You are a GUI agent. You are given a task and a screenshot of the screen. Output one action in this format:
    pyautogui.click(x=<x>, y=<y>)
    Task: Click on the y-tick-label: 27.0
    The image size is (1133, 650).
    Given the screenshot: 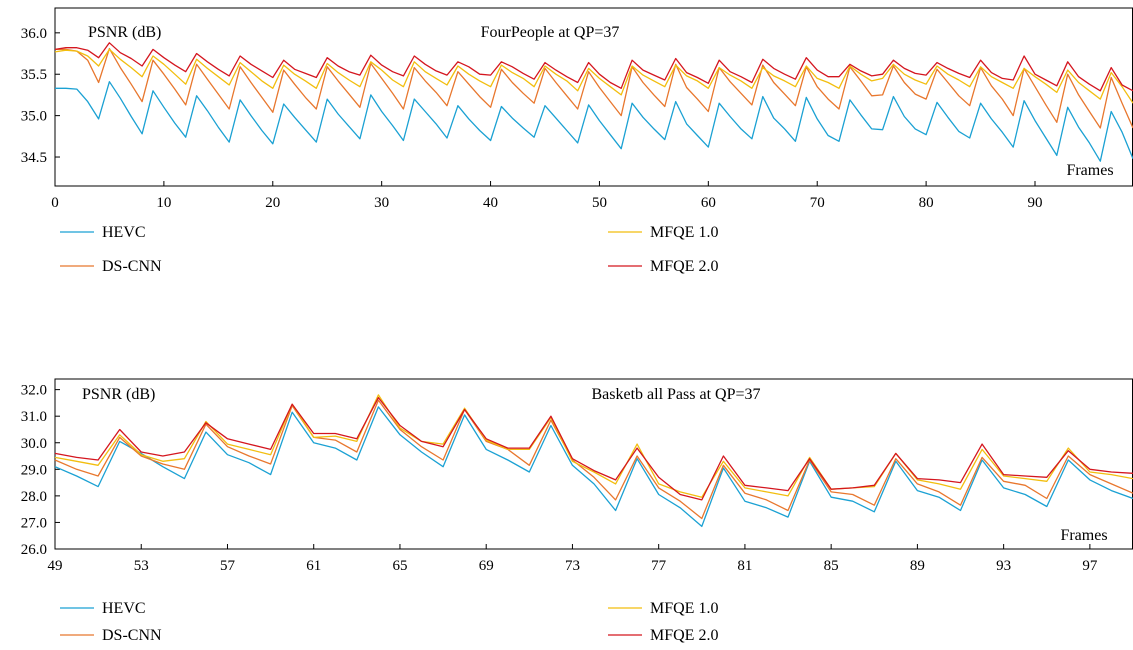 What is the action you would take?
    pyautogui.click(x=34, y=523)
    